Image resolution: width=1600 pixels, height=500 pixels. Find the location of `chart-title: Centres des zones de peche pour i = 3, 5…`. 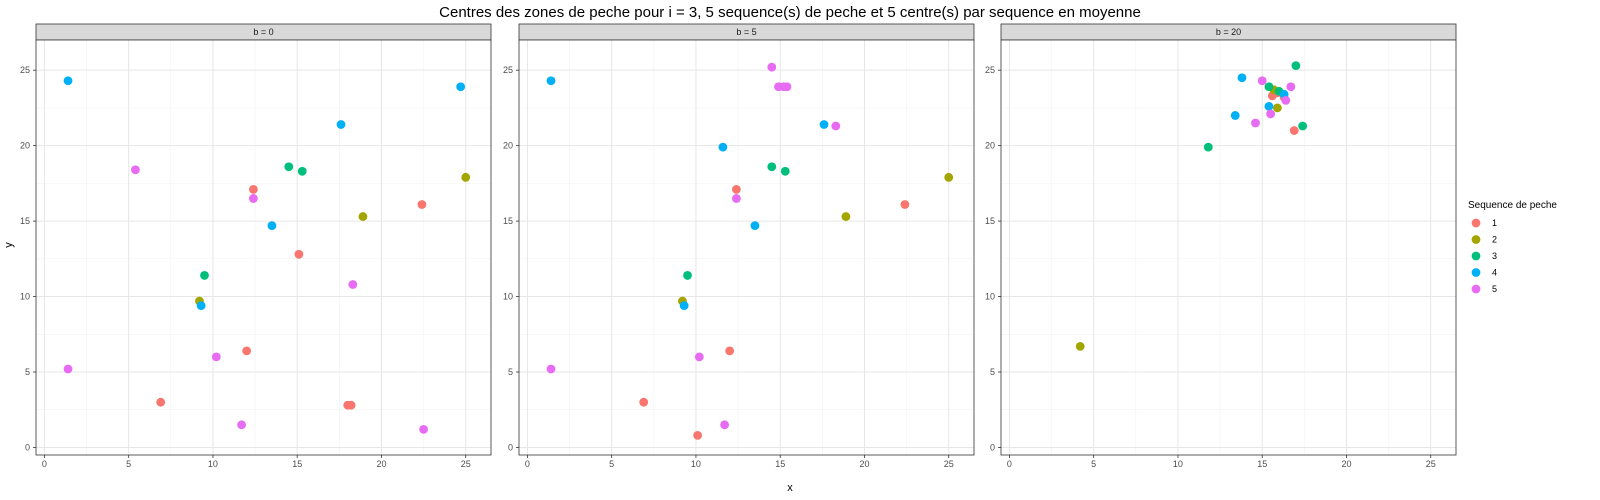

chart-title: Centres des zones de peche pour i = 3, 5… is located at coordinates (790, 12).